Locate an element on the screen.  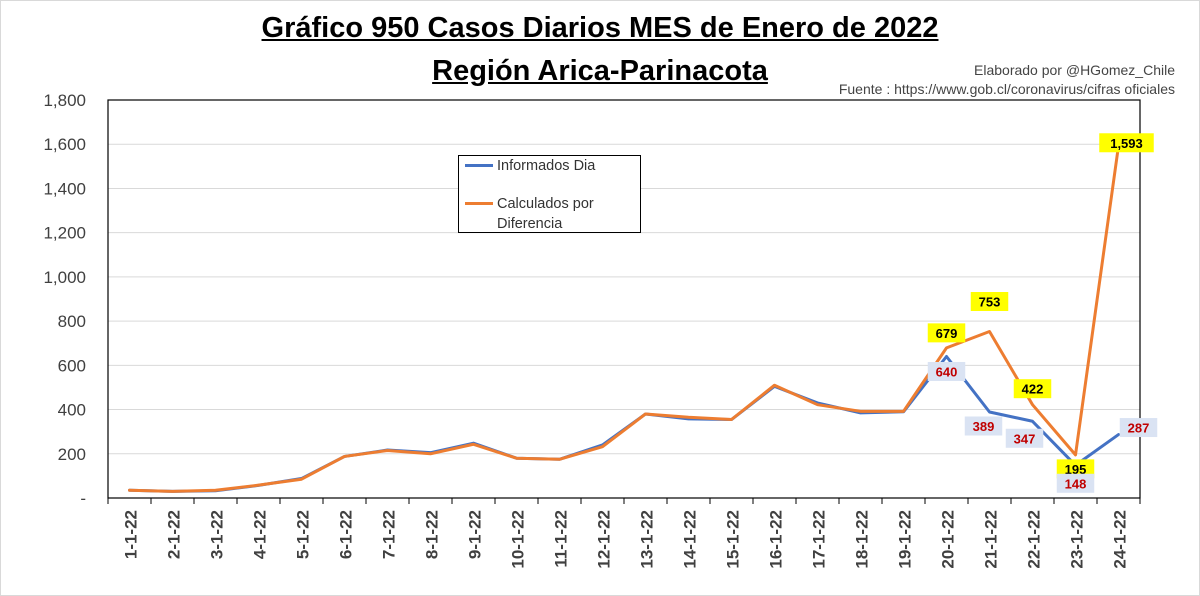
data-label-informados: 148 is located at coordinates (1076, 483).